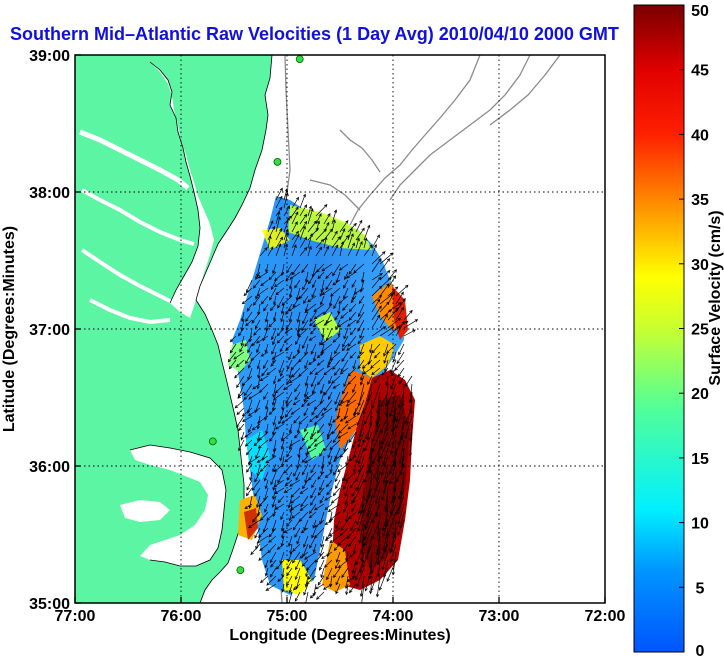 The height and width of the screenshot is (659, 724). What do you see at coordinates (134, 159) in the screenshot?
I see `potomac-river` at bounding box center [134, 159].